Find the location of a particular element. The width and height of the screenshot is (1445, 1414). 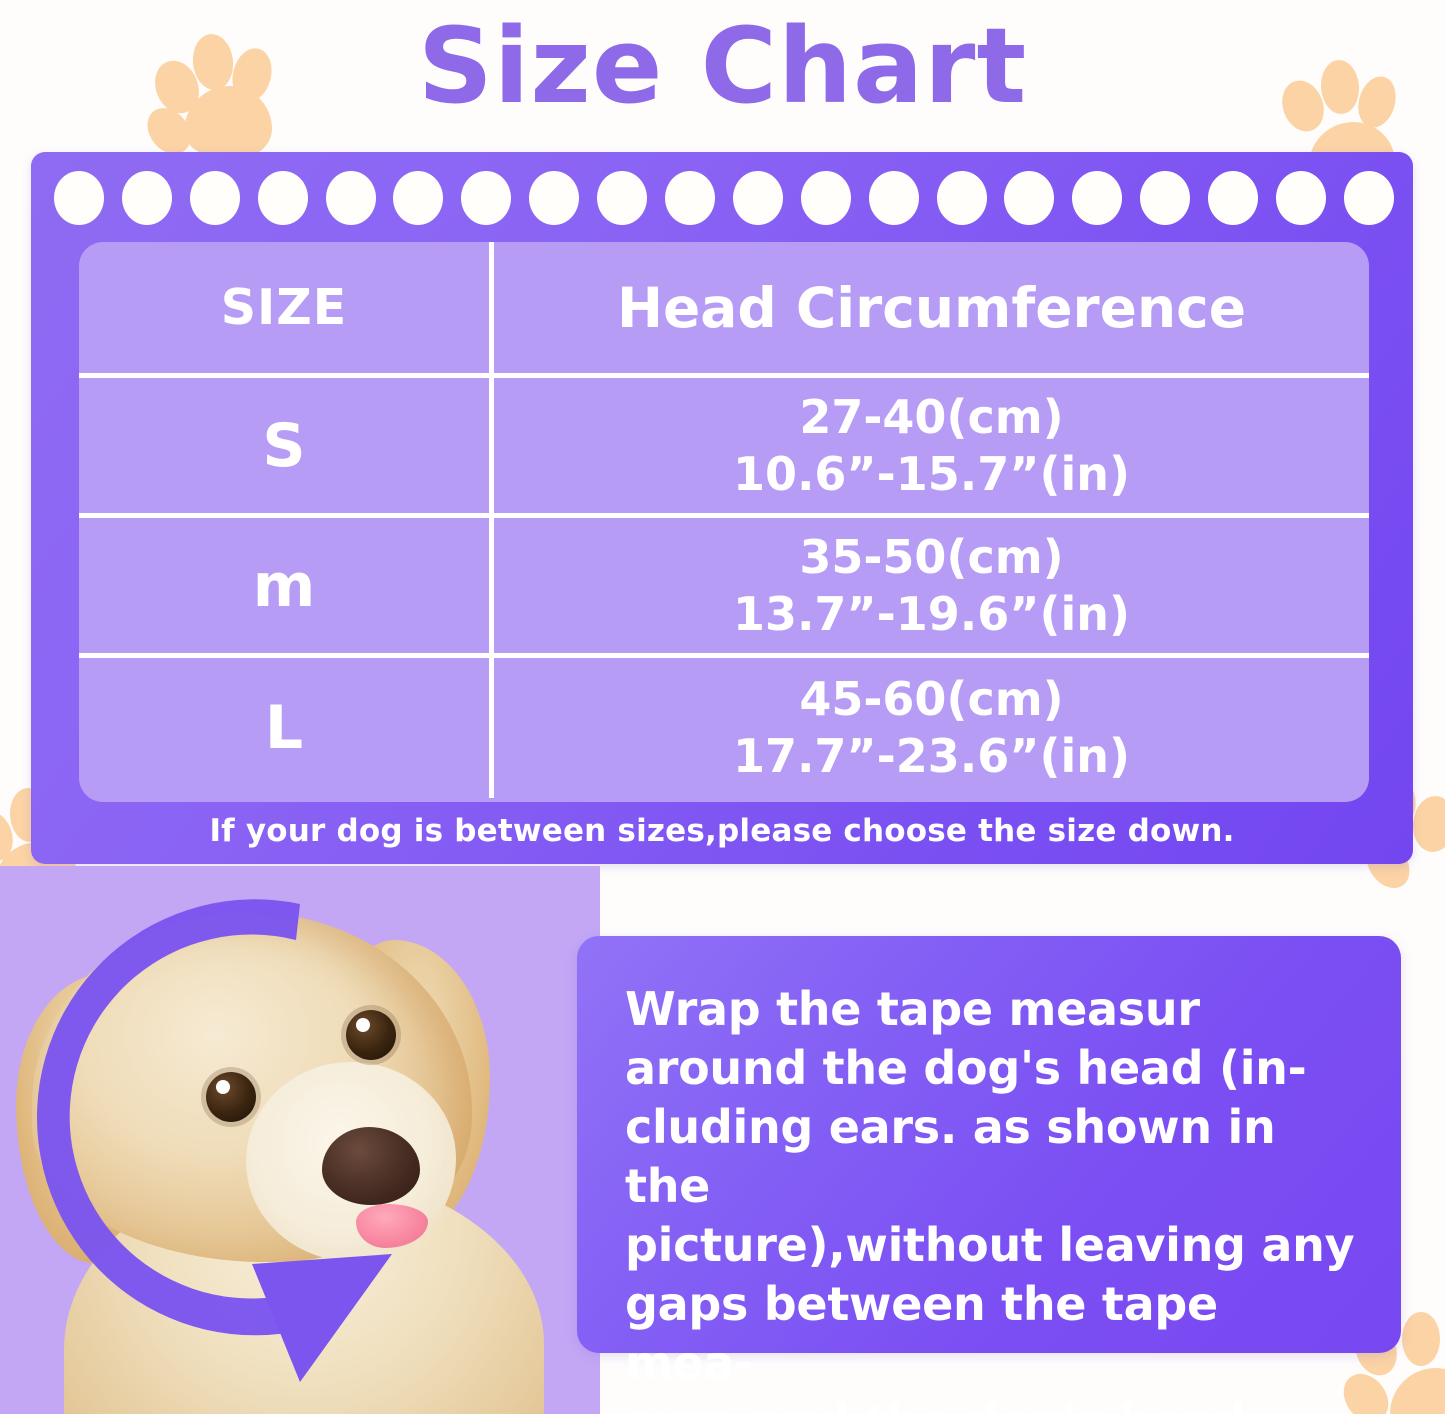

size-label-s: S is located at coordinates (286, 445).